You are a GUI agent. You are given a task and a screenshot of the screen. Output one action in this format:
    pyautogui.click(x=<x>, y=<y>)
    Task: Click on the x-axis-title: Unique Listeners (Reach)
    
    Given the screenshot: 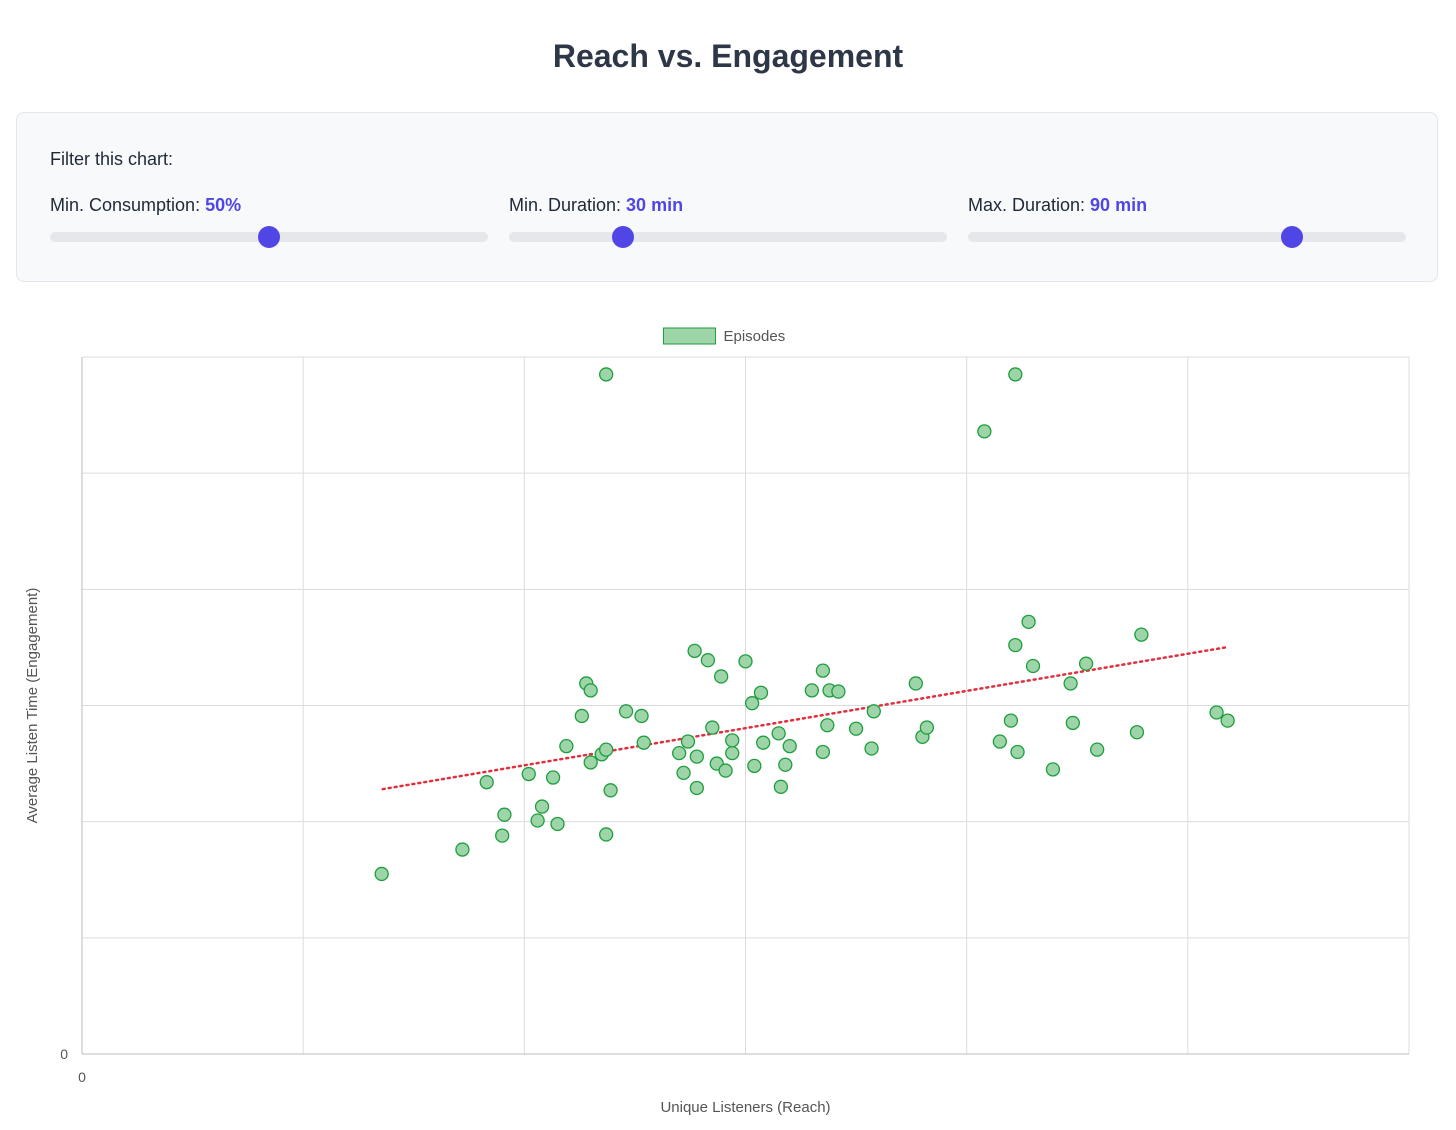 What is the action you would take?
    pyautogui.click(x=745, y=1107)
    